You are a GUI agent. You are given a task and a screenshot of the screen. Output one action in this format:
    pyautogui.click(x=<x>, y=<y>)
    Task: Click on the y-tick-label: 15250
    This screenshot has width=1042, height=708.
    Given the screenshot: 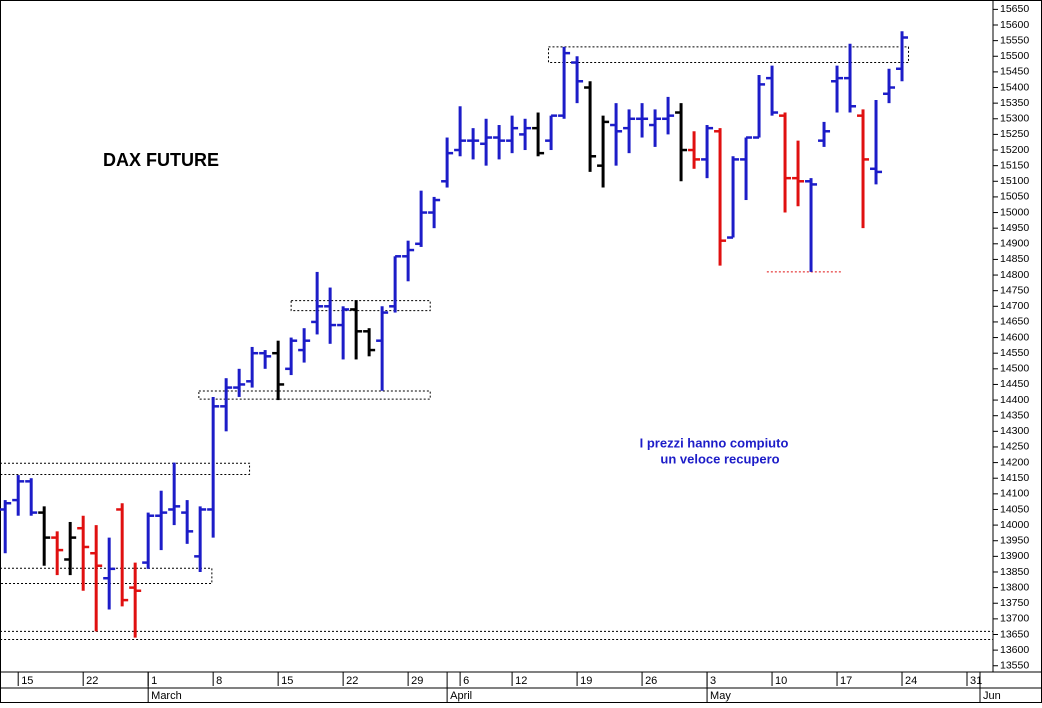 What is the action you would take?
    pyautogui.click(x=1014, y=134)
    